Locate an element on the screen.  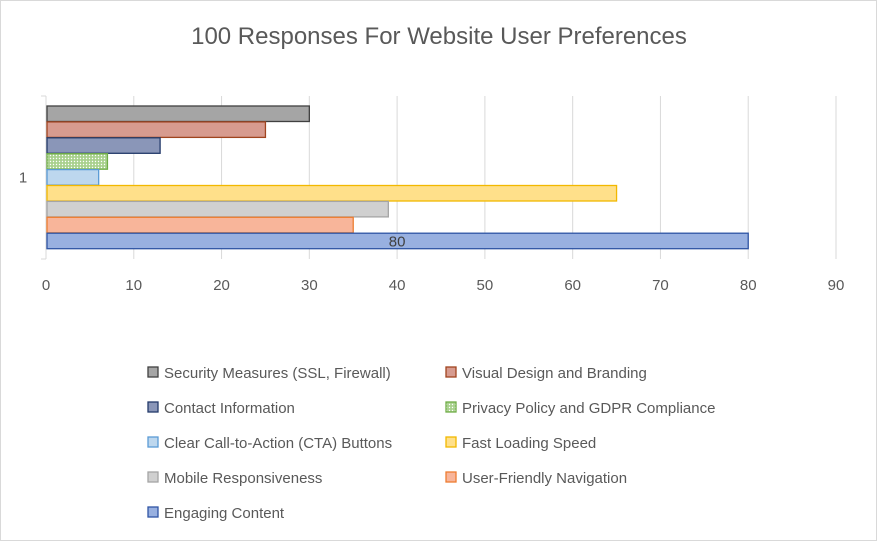
legend-label: Engaging Content is located at coordinates (224, 513).